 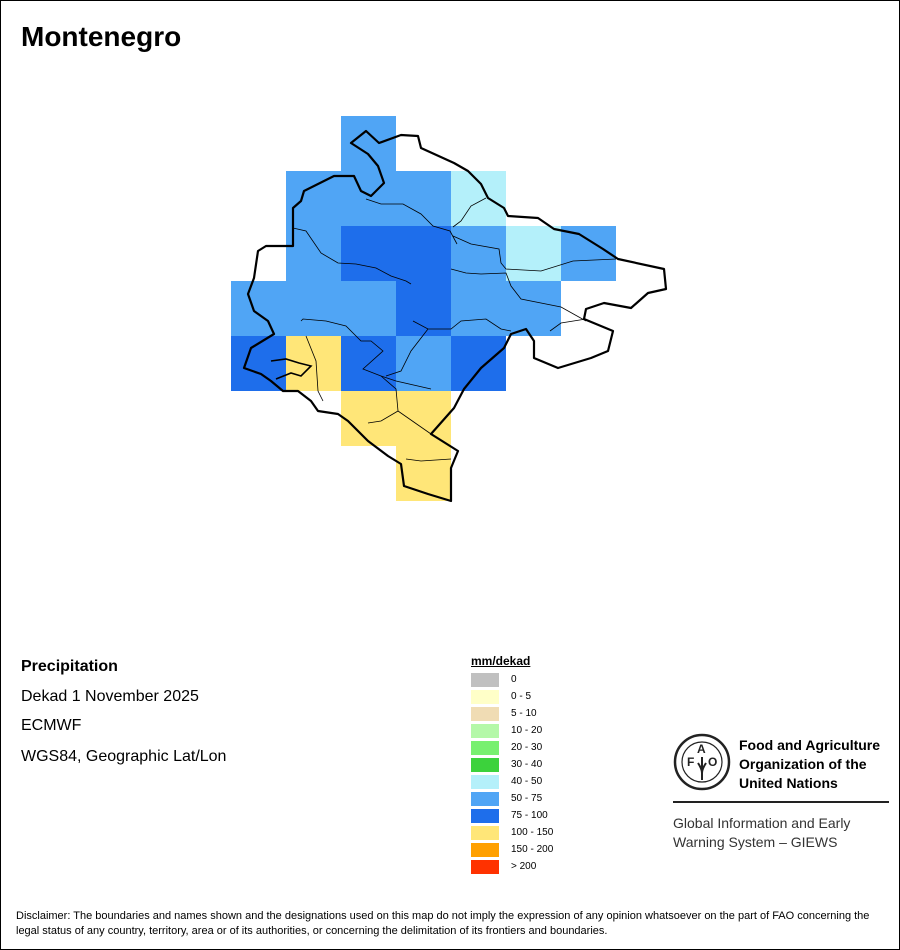 I want to click on legend-item: 5 - 10, so click(x=512, y=713).